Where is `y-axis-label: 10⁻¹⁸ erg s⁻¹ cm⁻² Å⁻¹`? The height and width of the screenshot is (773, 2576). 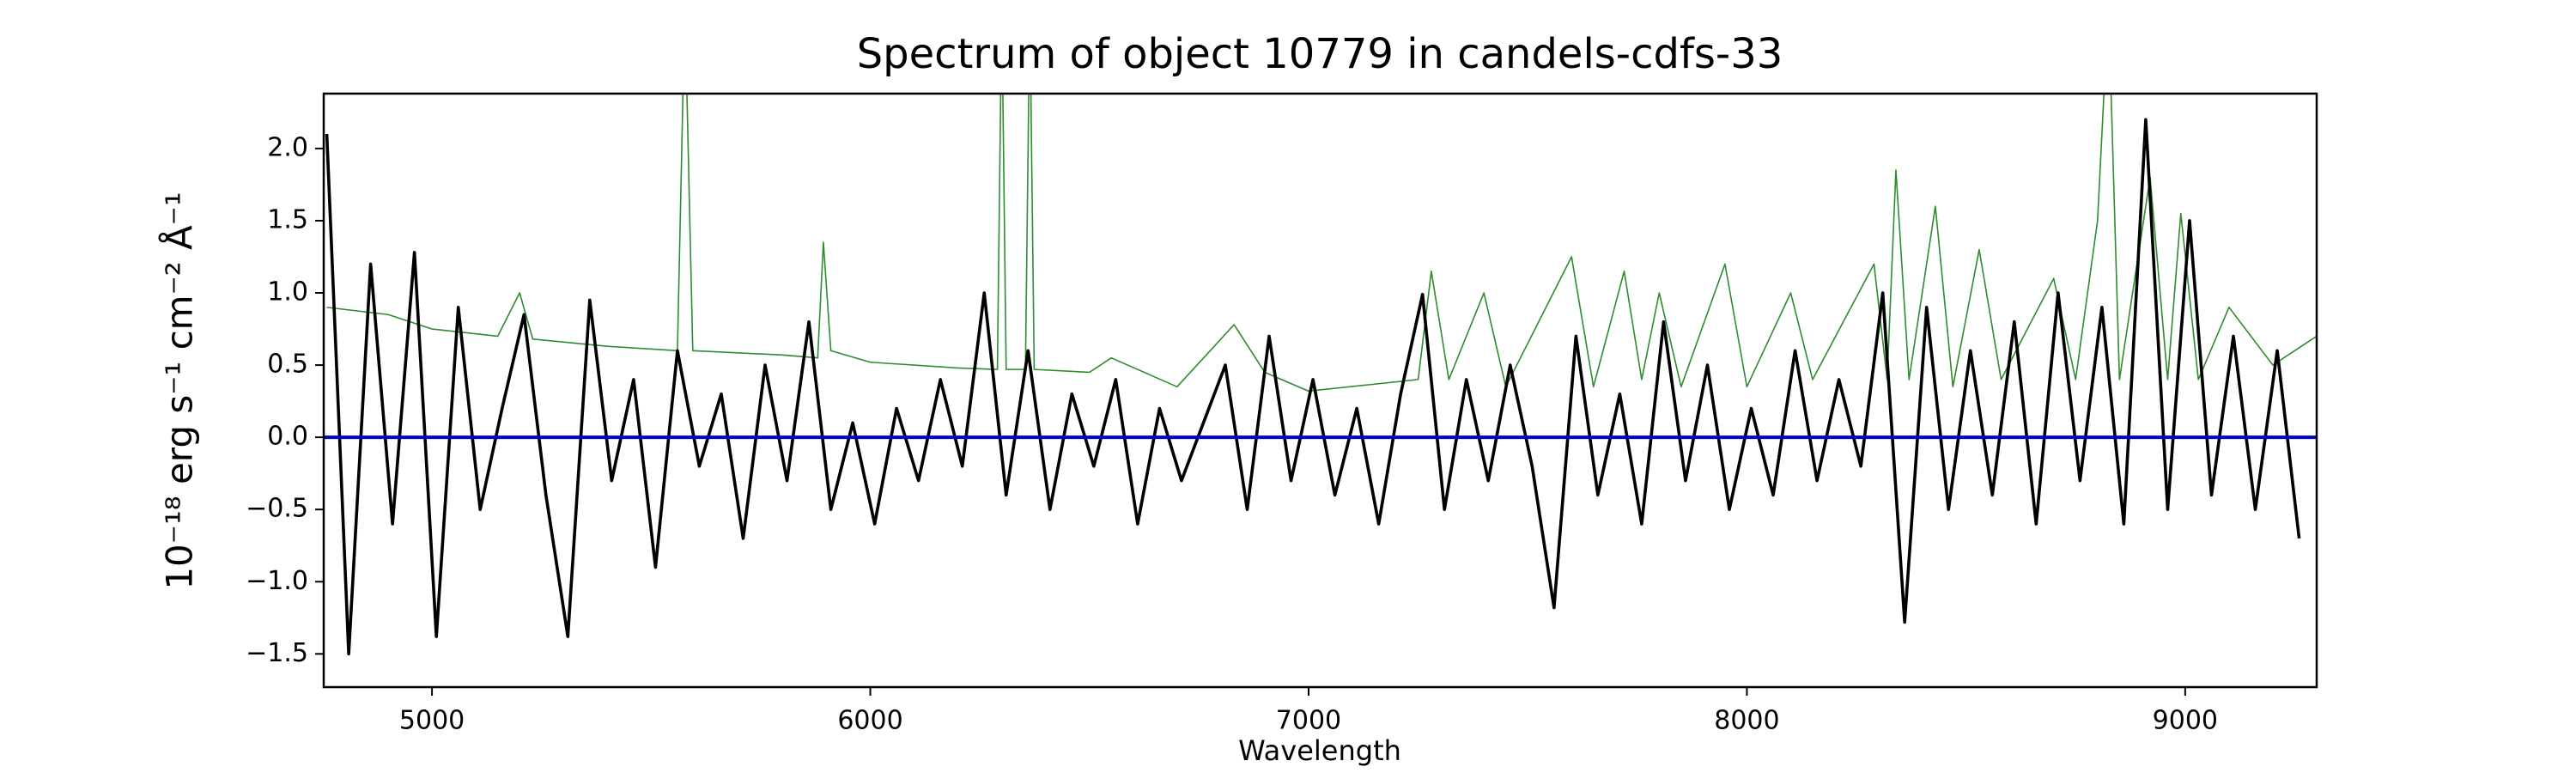 y-axis-label: 10⁻¹⁸ erg s⁻¹ cm⁻² Å⁻¹ is located at coordinates (180, 390).